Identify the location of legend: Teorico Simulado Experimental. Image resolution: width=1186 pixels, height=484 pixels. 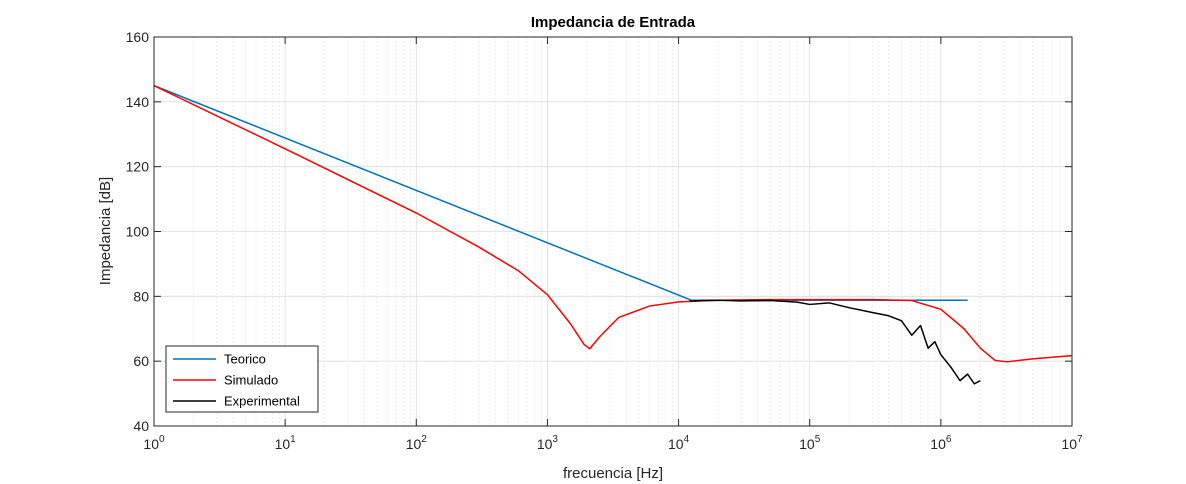
(242, 379).